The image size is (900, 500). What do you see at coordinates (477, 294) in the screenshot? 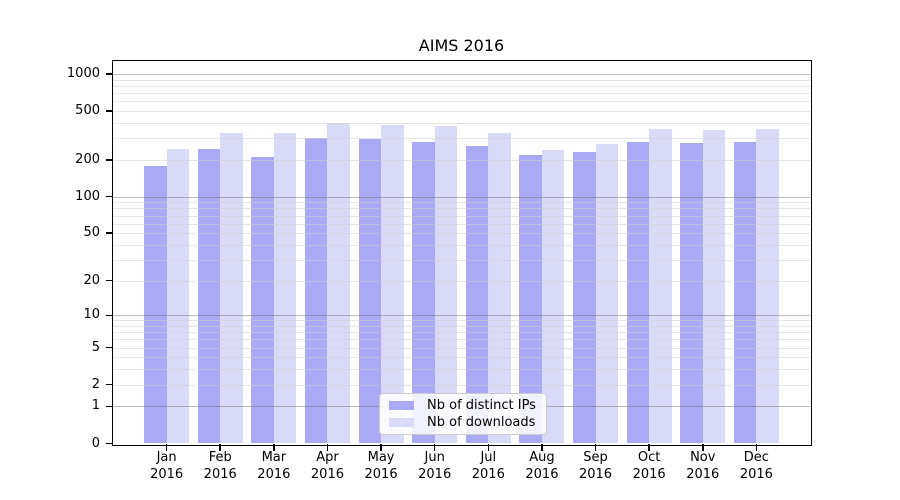
I see `bar-distinct-ips-jul` at bounding box center [477, 294].